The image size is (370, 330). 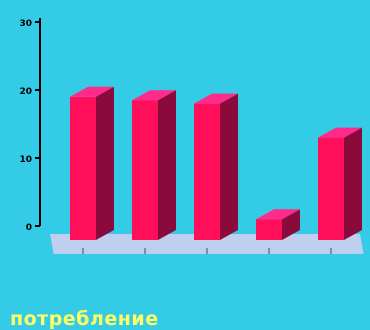 What do you see at coordinates (25, 92) in the screenshot?
I see `y-tick-label: 20` at bounding box center [25, 92].